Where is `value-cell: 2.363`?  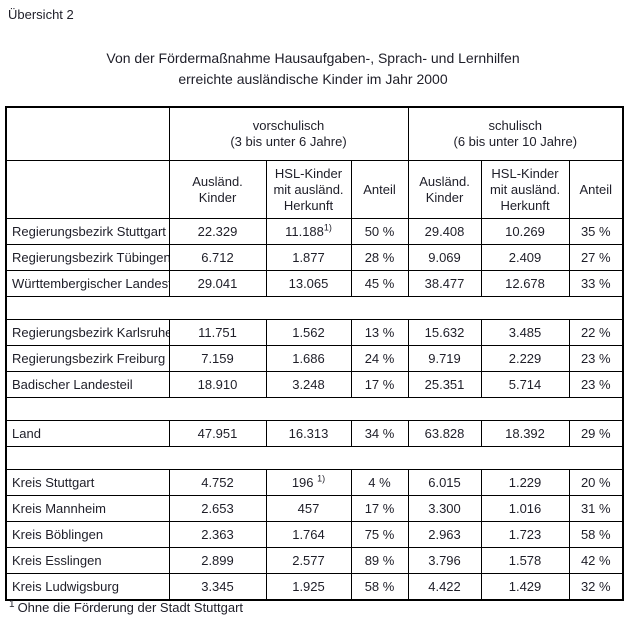
value-cell: 2.363 is located at coordinates (217, 534).